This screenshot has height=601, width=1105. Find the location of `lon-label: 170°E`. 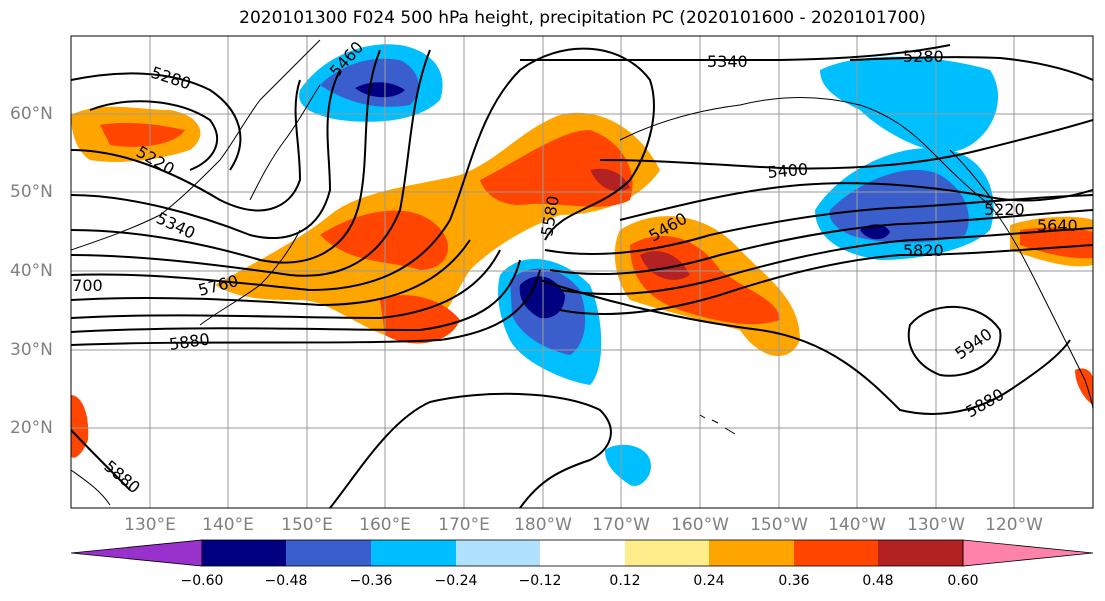

lon-label: 170°E is located at coordinates (464, 525).